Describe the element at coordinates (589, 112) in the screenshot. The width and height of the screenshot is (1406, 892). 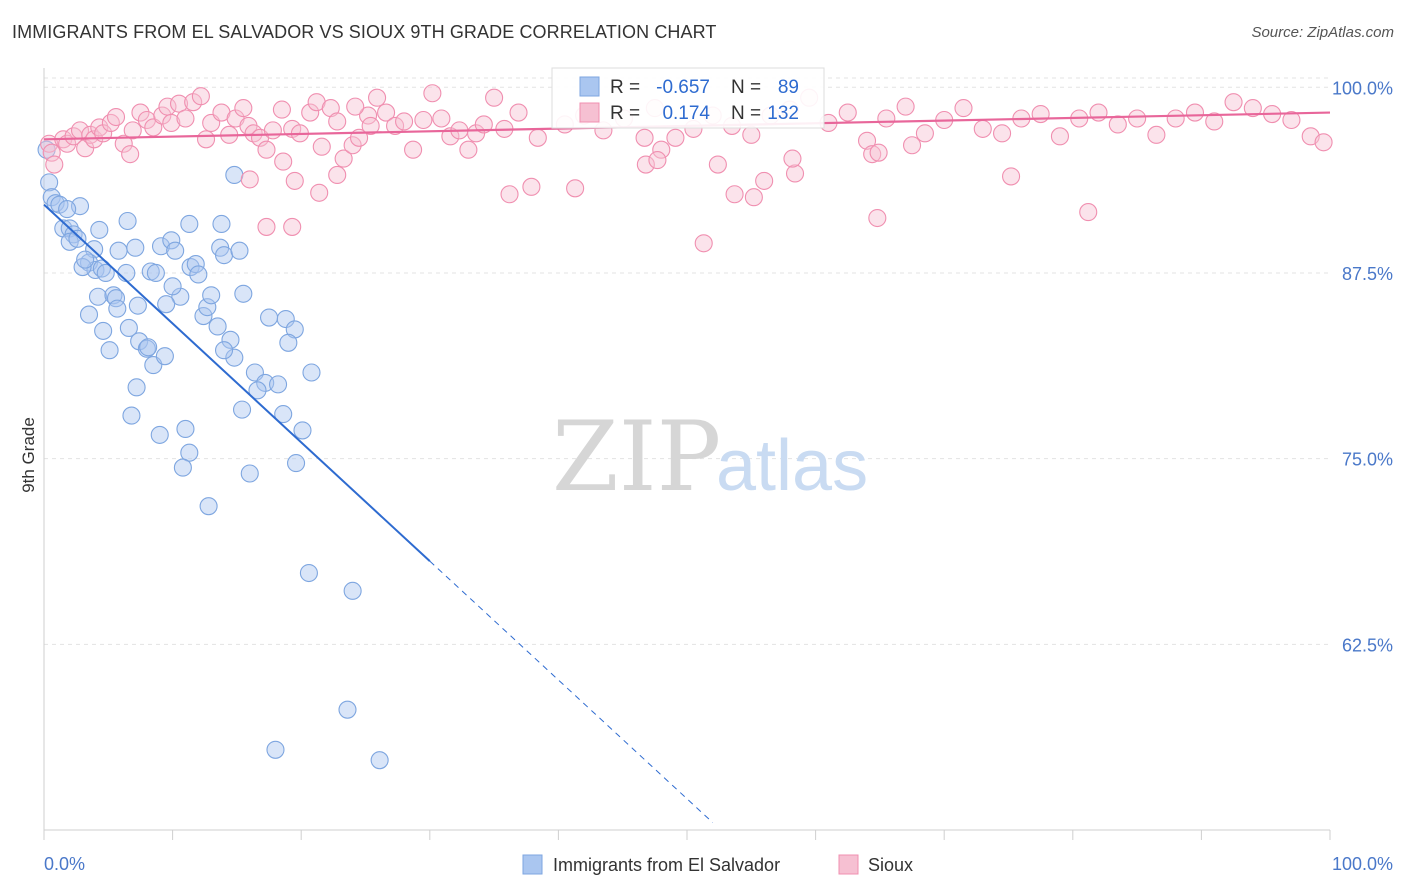
I see `stats-swatch-pink` at that location.